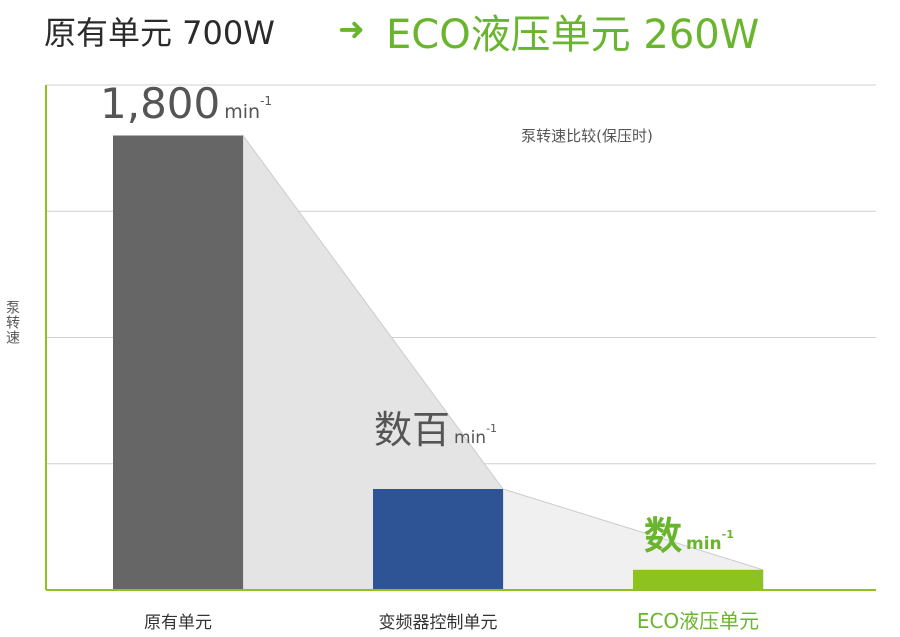  I want to click on value-label: 数 min-1, so click(689, 536).